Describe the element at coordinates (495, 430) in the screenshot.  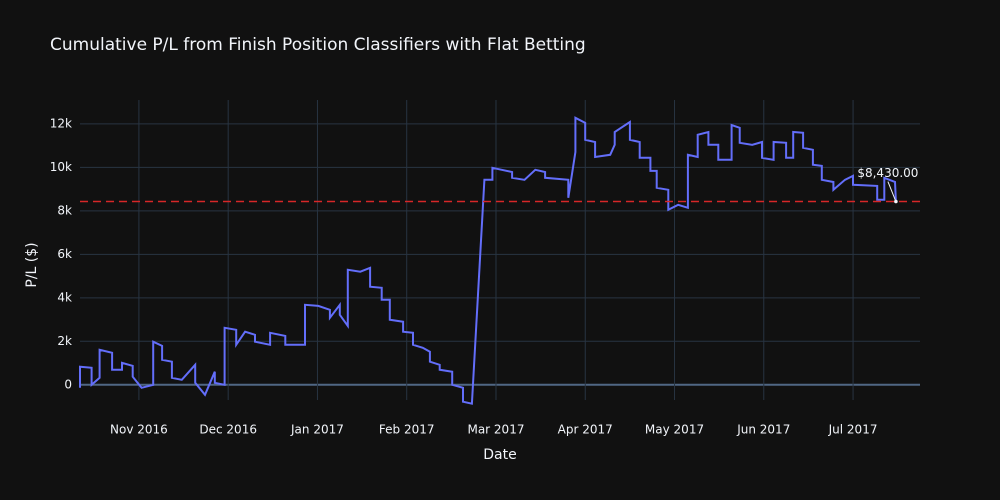
I see `x-tick-label: Mar 2017` at that location.